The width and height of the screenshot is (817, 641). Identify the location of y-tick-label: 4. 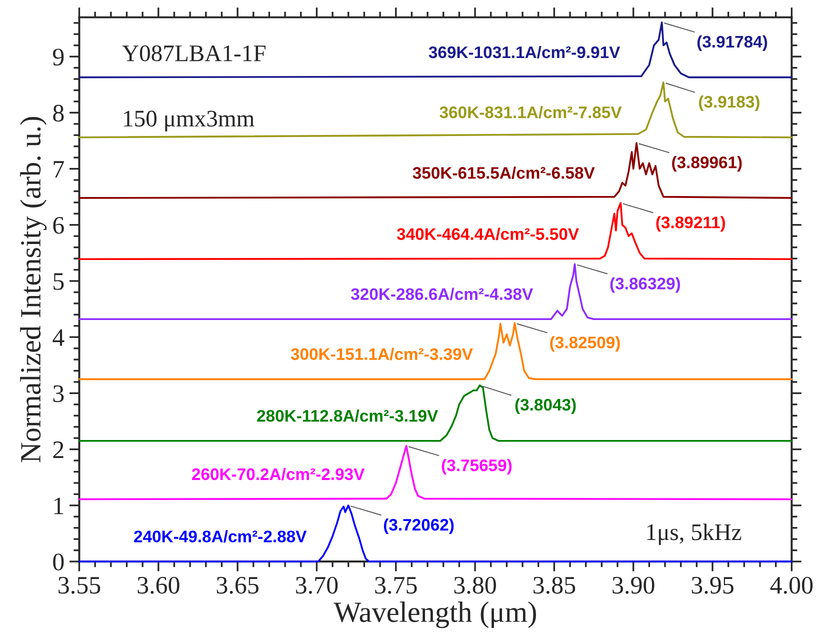
(58, 337).